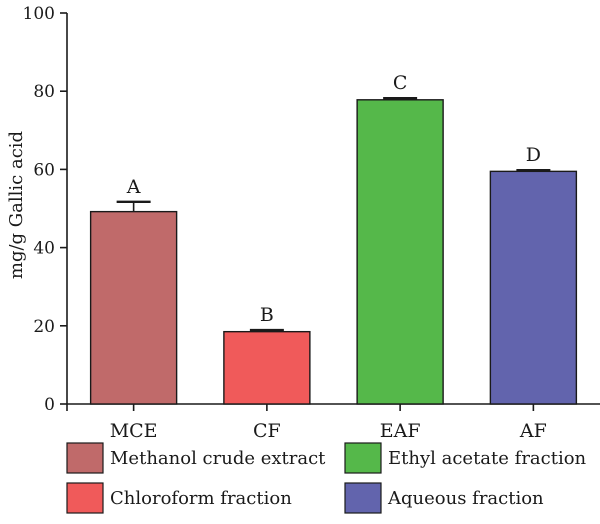  What do you see at coordinates (267, 431) in the screenshot?
I see `x-tick-label: CF` at bounding box center [267, 431].